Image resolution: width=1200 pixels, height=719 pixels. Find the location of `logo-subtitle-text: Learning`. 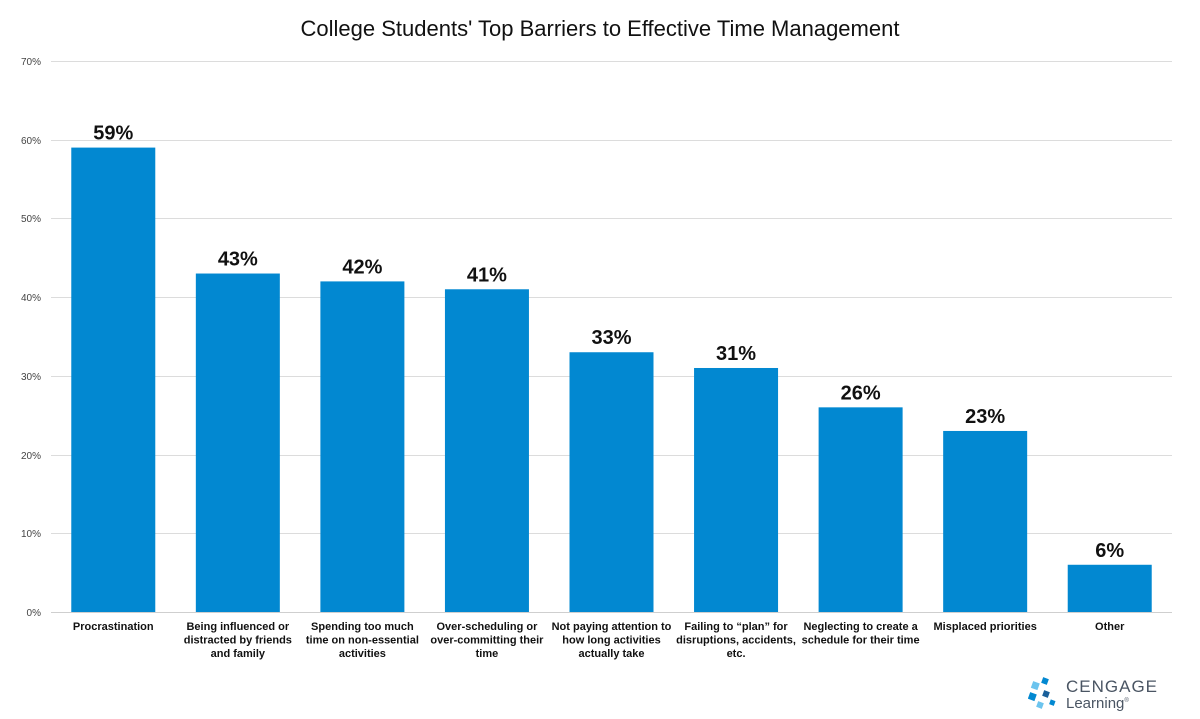

logo-subtitle-text: Learning is located at coordinates (1095, 703).